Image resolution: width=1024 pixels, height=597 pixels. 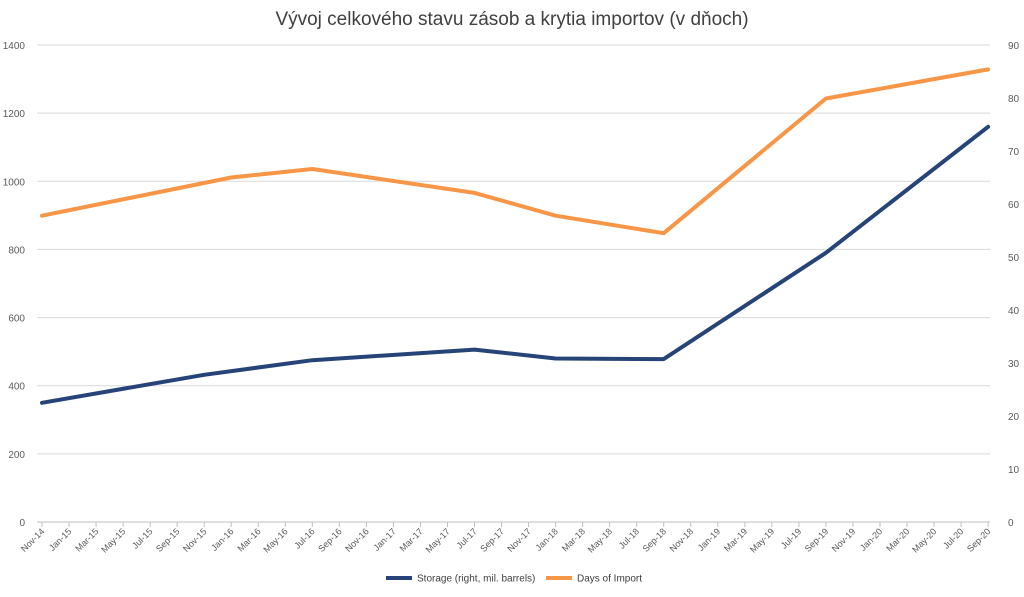 I want to click on x-tick-label: Jul-20, so click(x=953, y=538).